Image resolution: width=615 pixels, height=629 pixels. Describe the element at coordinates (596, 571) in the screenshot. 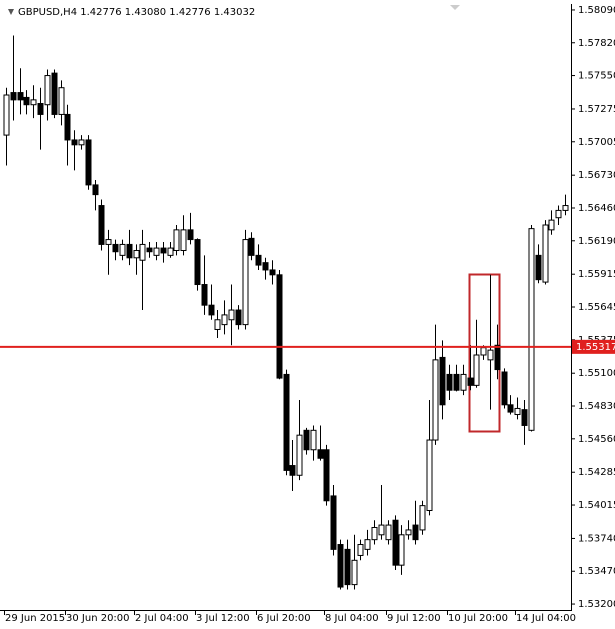

I see `y-tick-label: 1.53470` at that location.